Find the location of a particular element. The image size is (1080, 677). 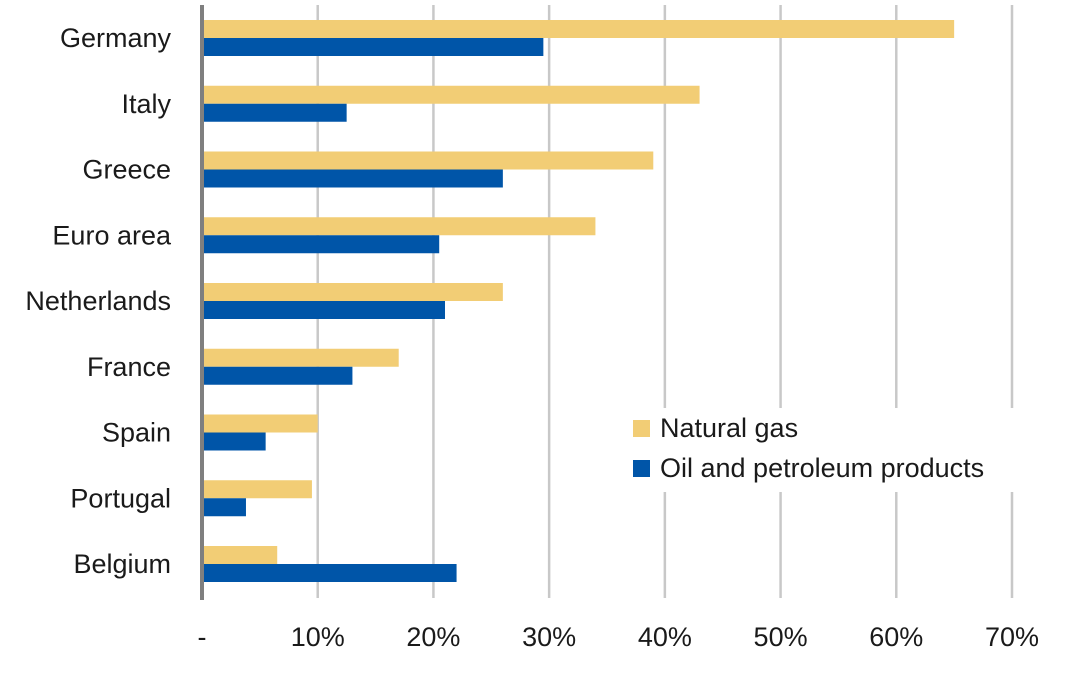

legend-background is located at coordinates (819, 450).